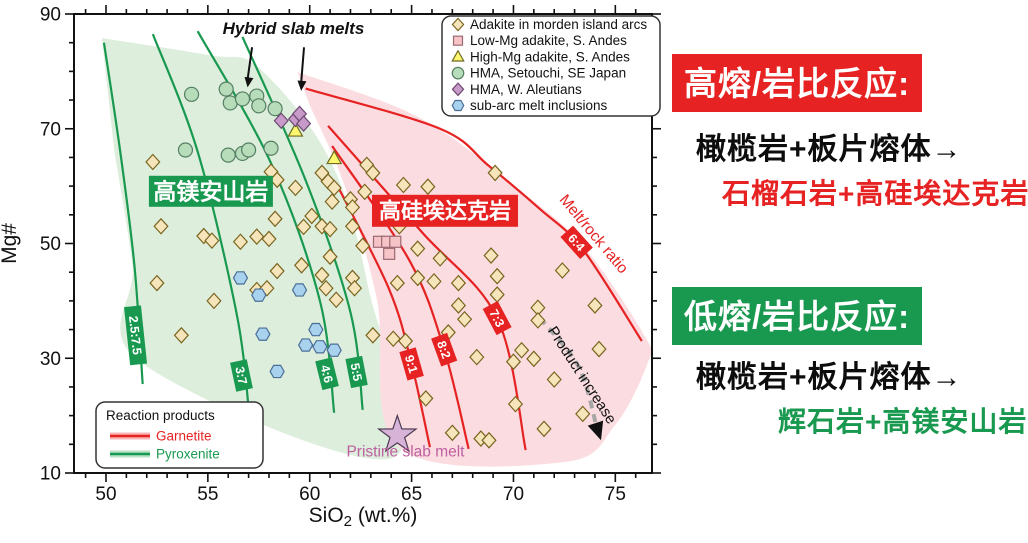  Describe the element at coordinates (184, 436) in the screenshot. I see `reaction-legend-item-label: Garnetite` at that location.